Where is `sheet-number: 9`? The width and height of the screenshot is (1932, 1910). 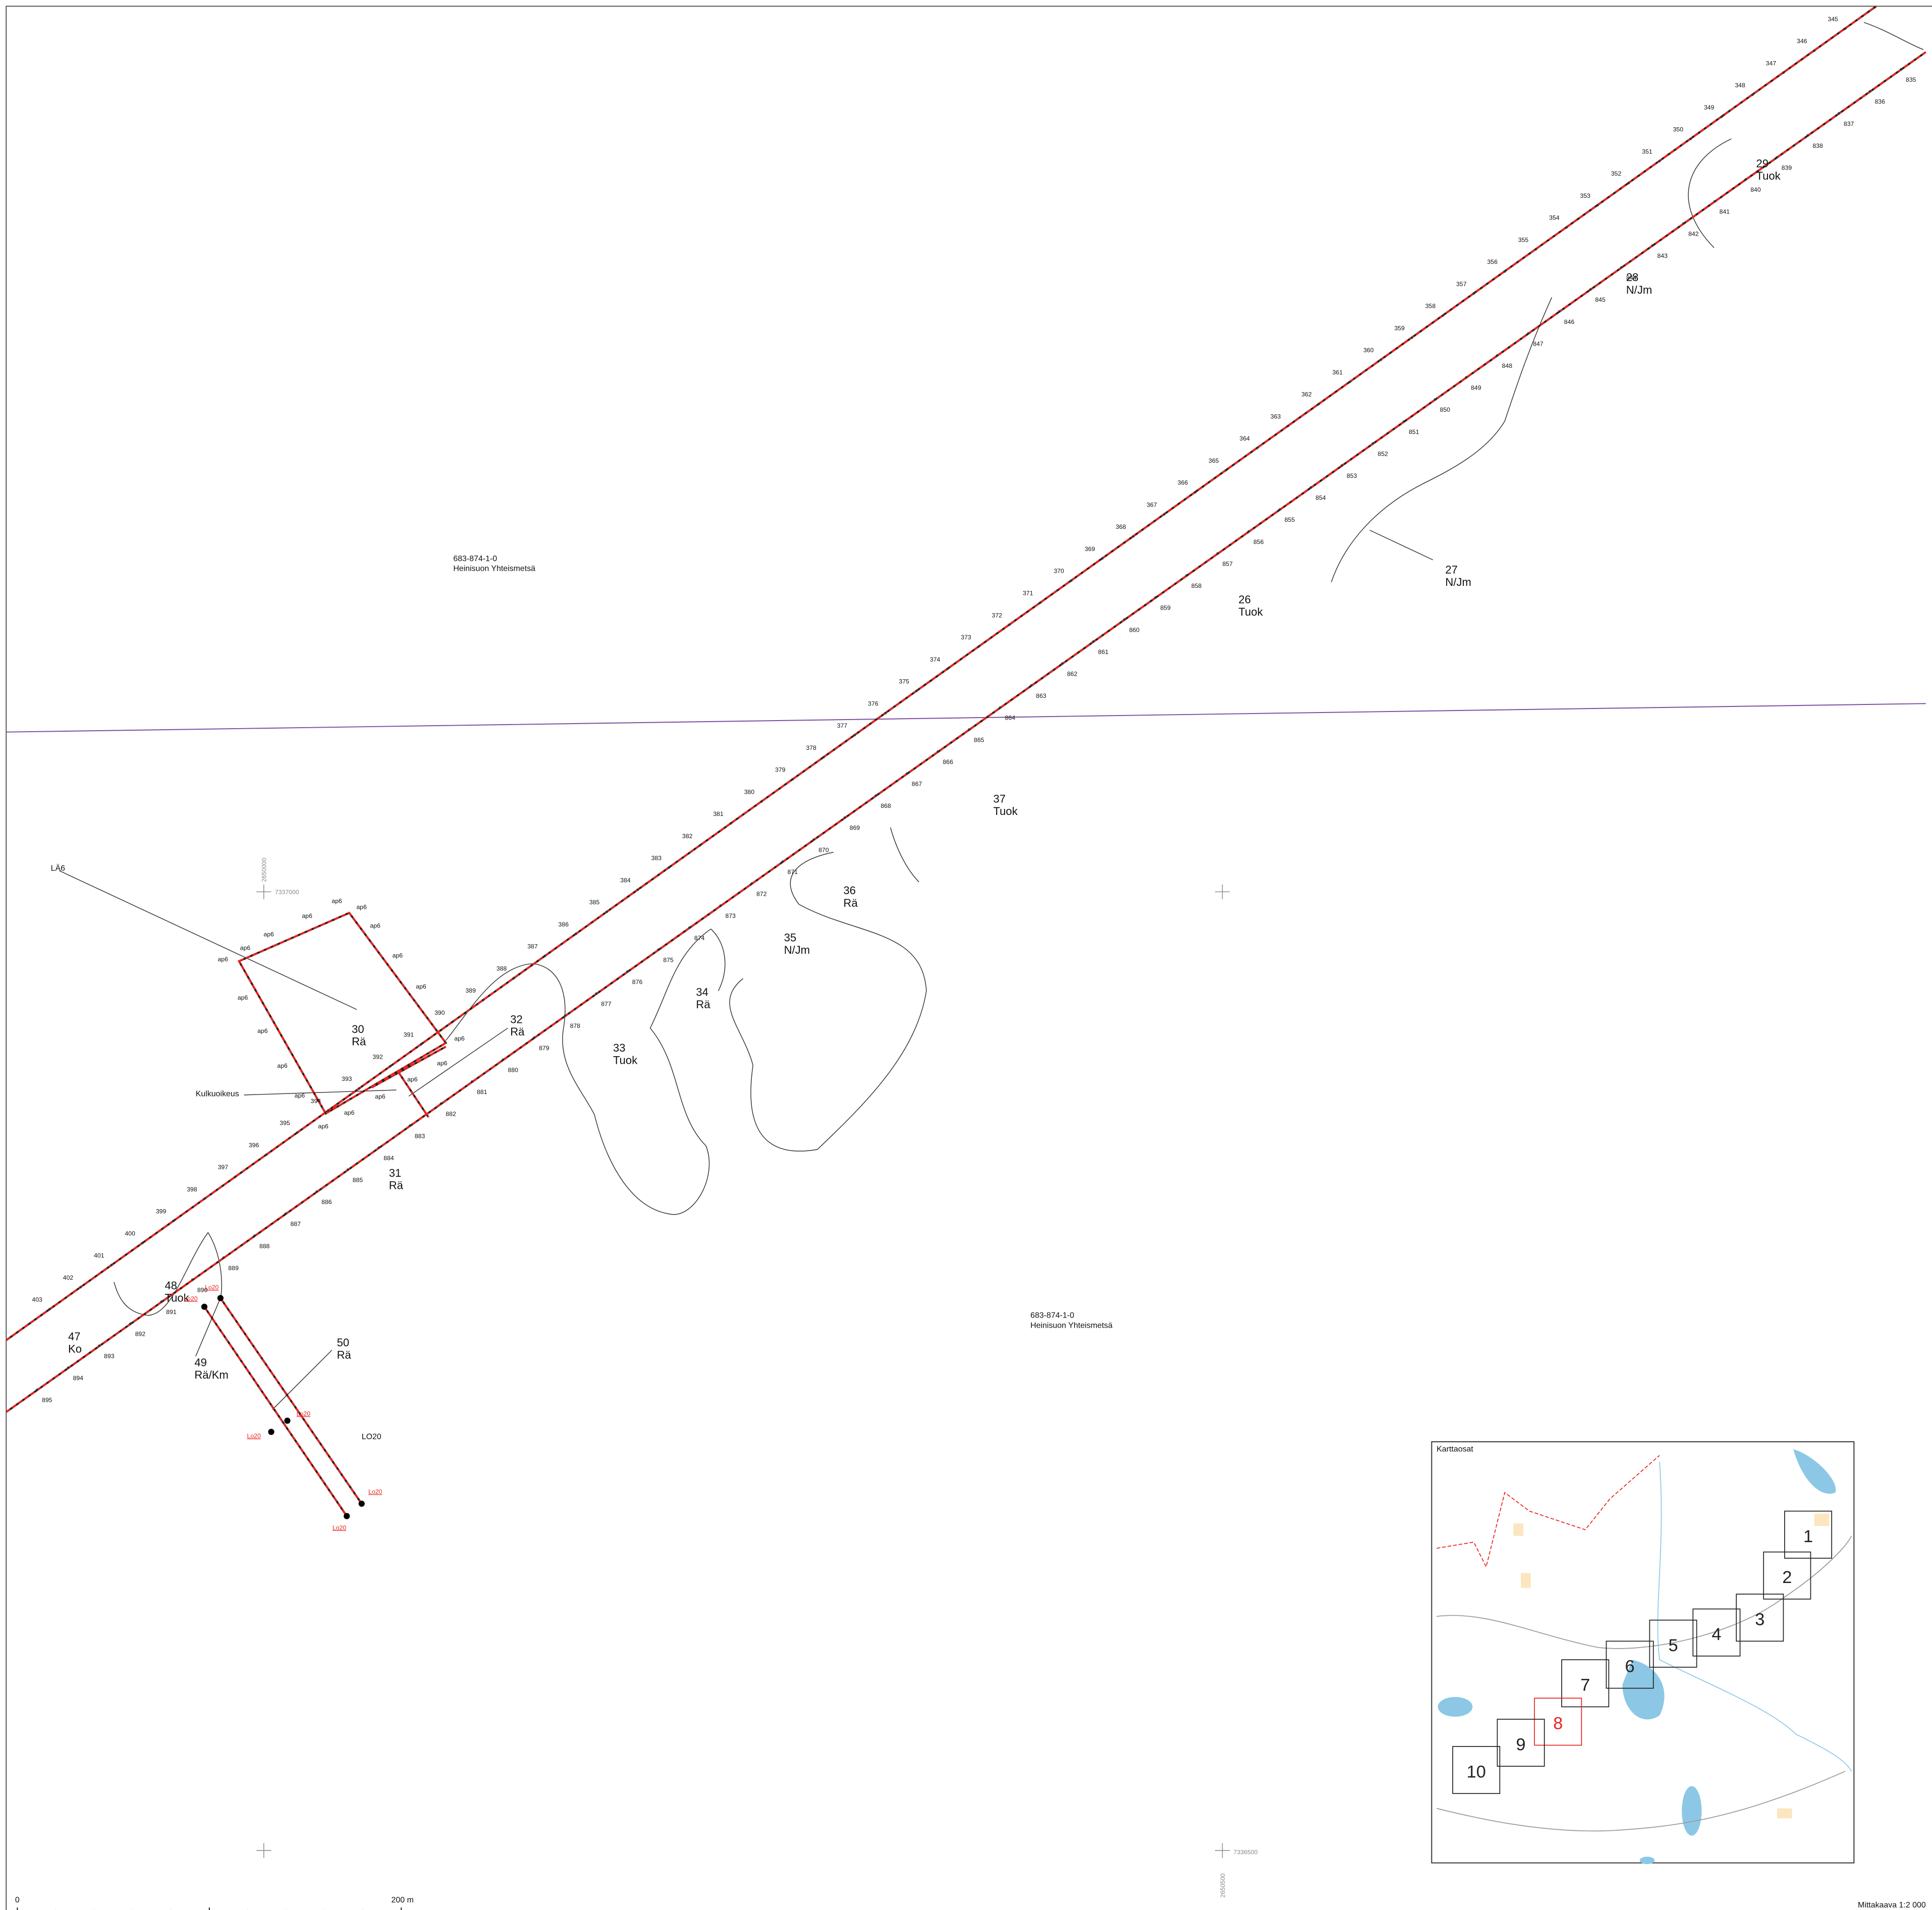 sheet-number: 9 is located at coordinates (1521, 1744).